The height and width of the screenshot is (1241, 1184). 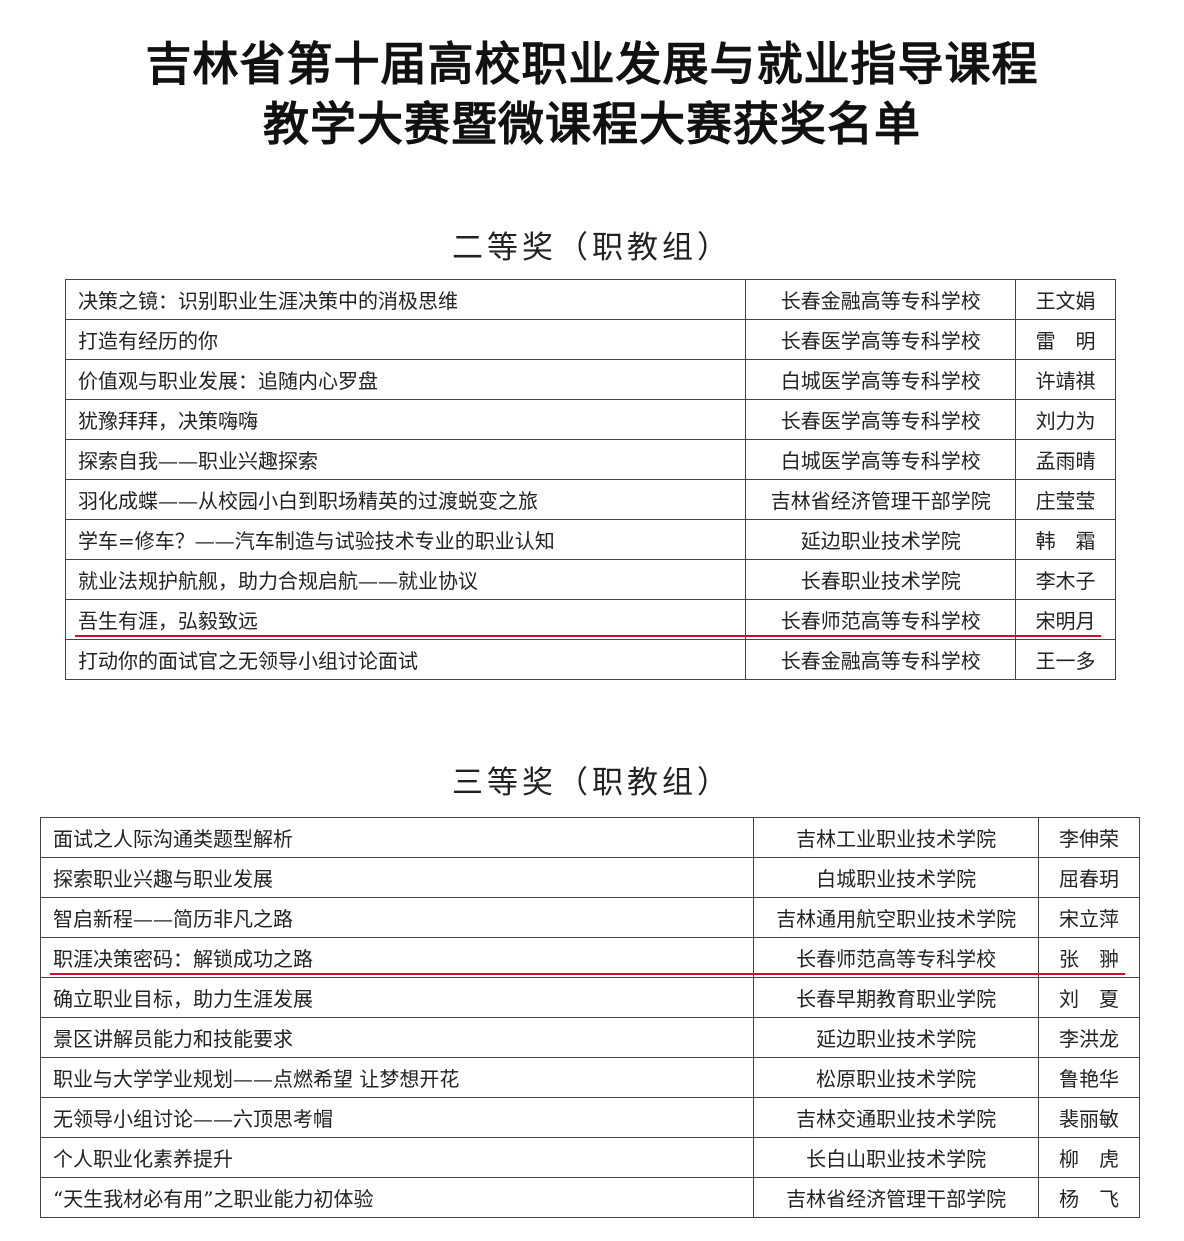 What do you see at coordinates (881, 579) in the screenshot?
I see `school-cell: 长春职业技术学院` at bounding box center [881, 579].